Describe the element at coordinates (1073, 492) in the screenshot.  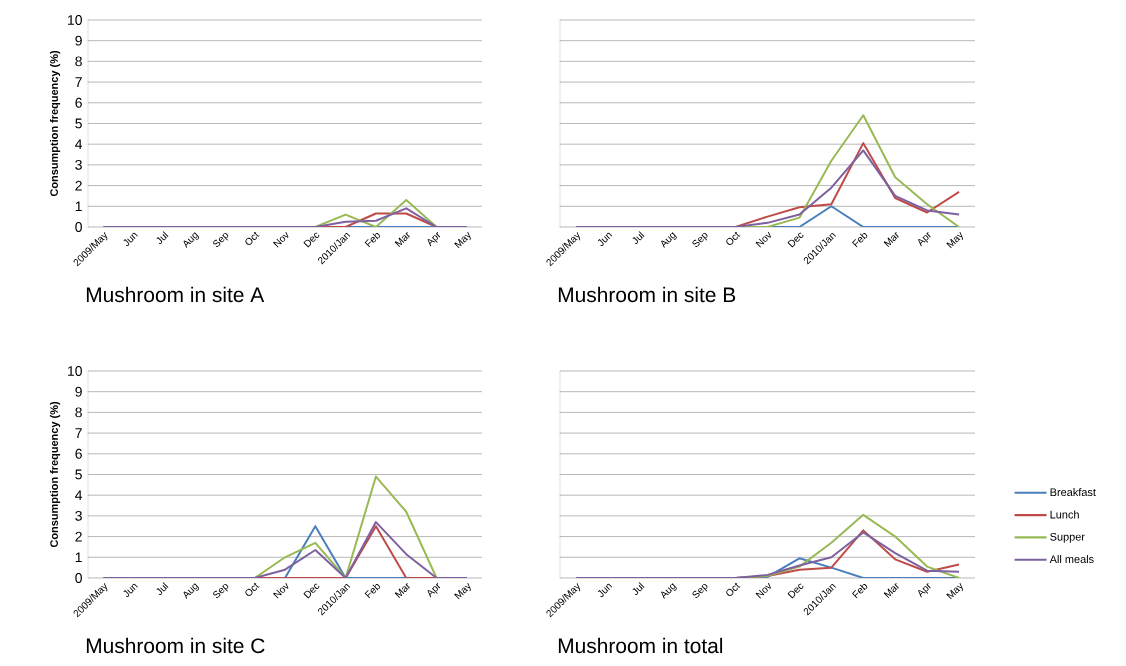
I see `legend-label: Breakfast` at that location.